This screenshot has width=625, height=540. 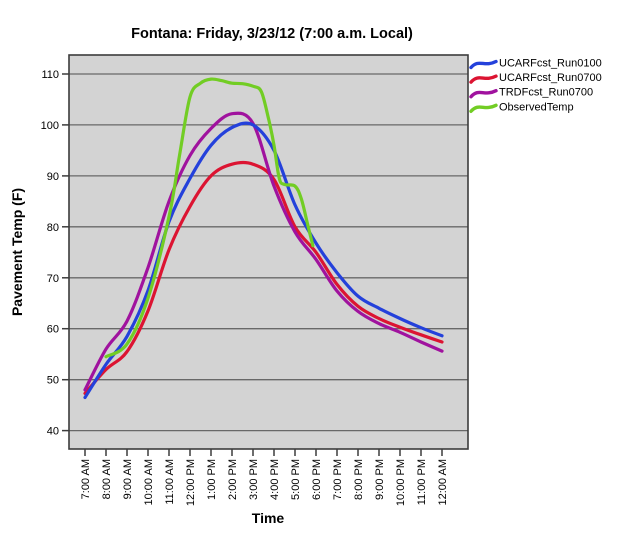 What do you see at coordinates (338, 479) in the screenshot?
I see `x-tick-label: 7:00 PM` at bounding box center [338, 479].